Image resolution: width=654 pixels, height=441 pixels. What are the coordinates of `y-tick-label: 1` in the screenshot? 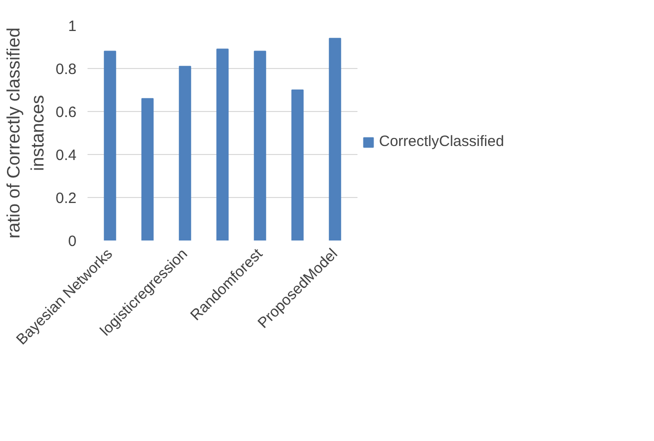 It's located at (72, 26).